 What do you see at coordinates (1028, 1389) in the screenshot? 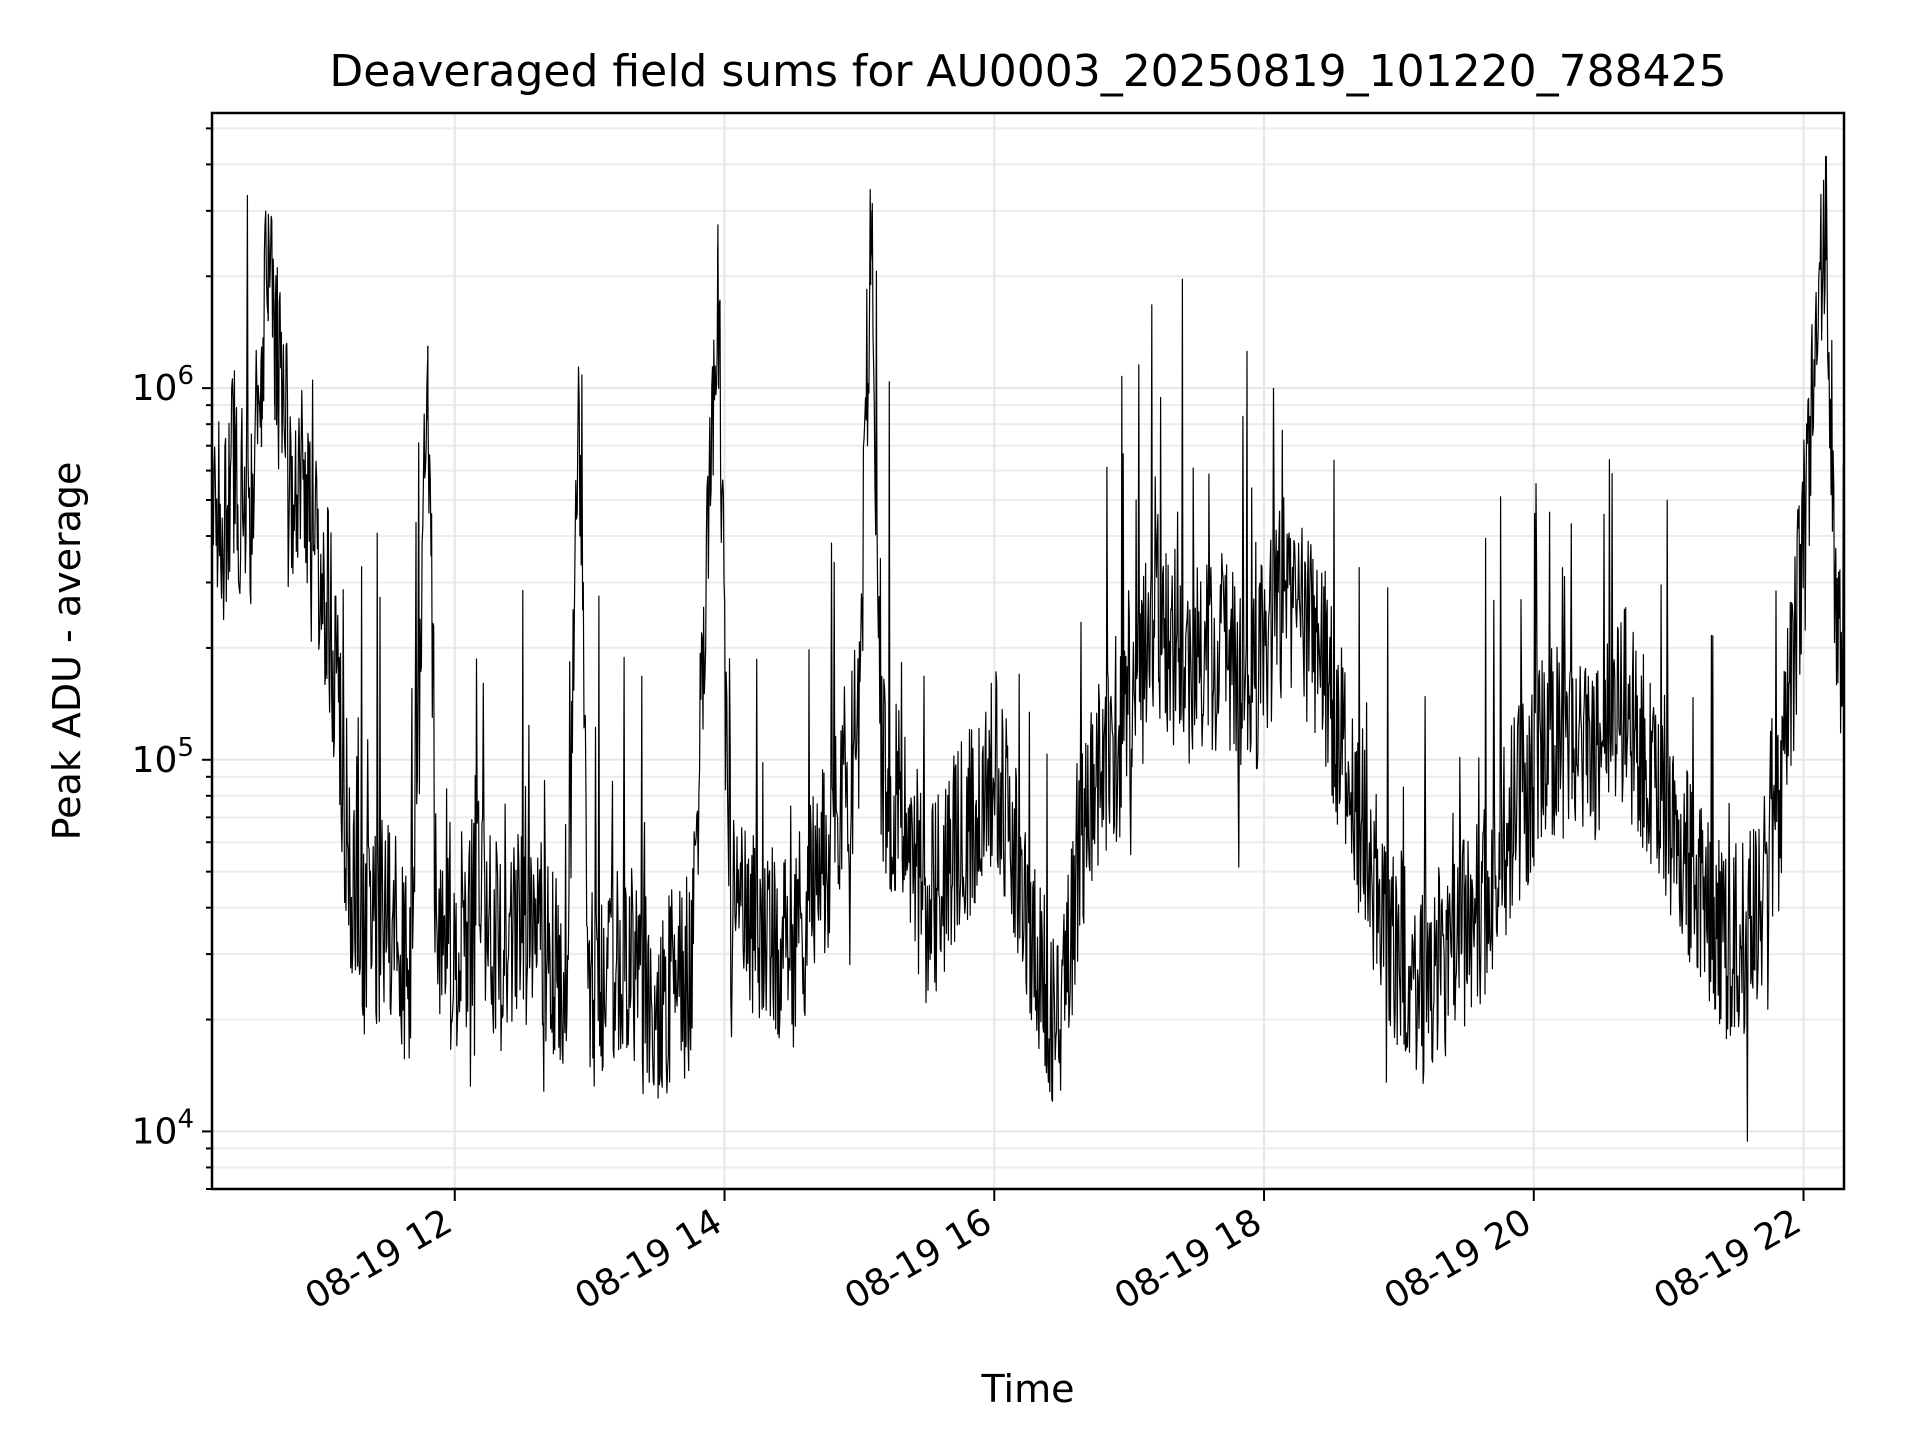
I see `x-axis-label: Time` at bounding box center [1028, 1389].